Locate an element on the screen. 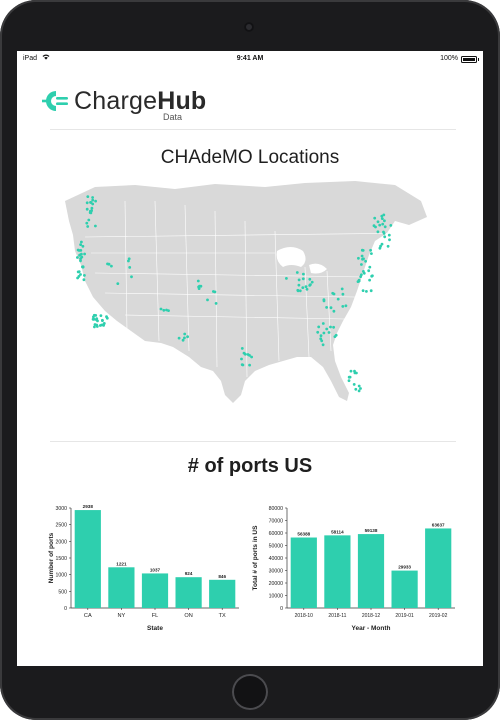 This screenshot has width=500, height=720. home-button is located at coordinates (250, 692).